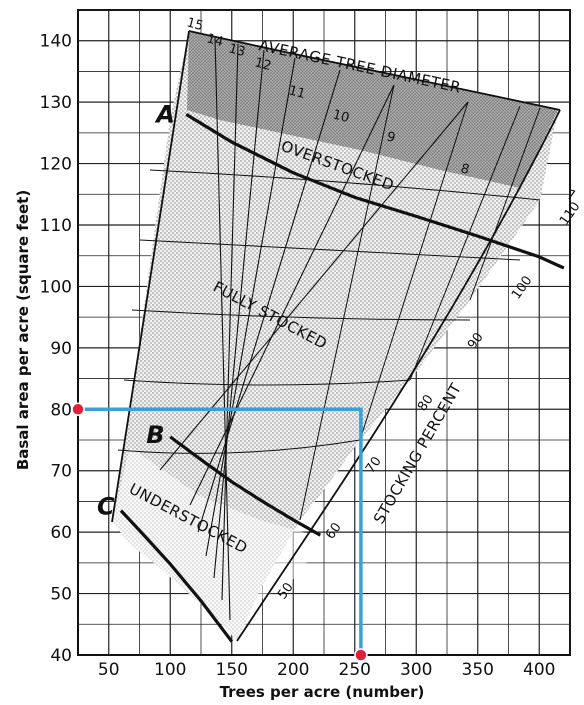 Image resolution: width=584 pixels, height=705 pixels. What do you see at coordinates (176, 576) in the screenshot?
I see `curve-c` at bounding box center [176, 576].